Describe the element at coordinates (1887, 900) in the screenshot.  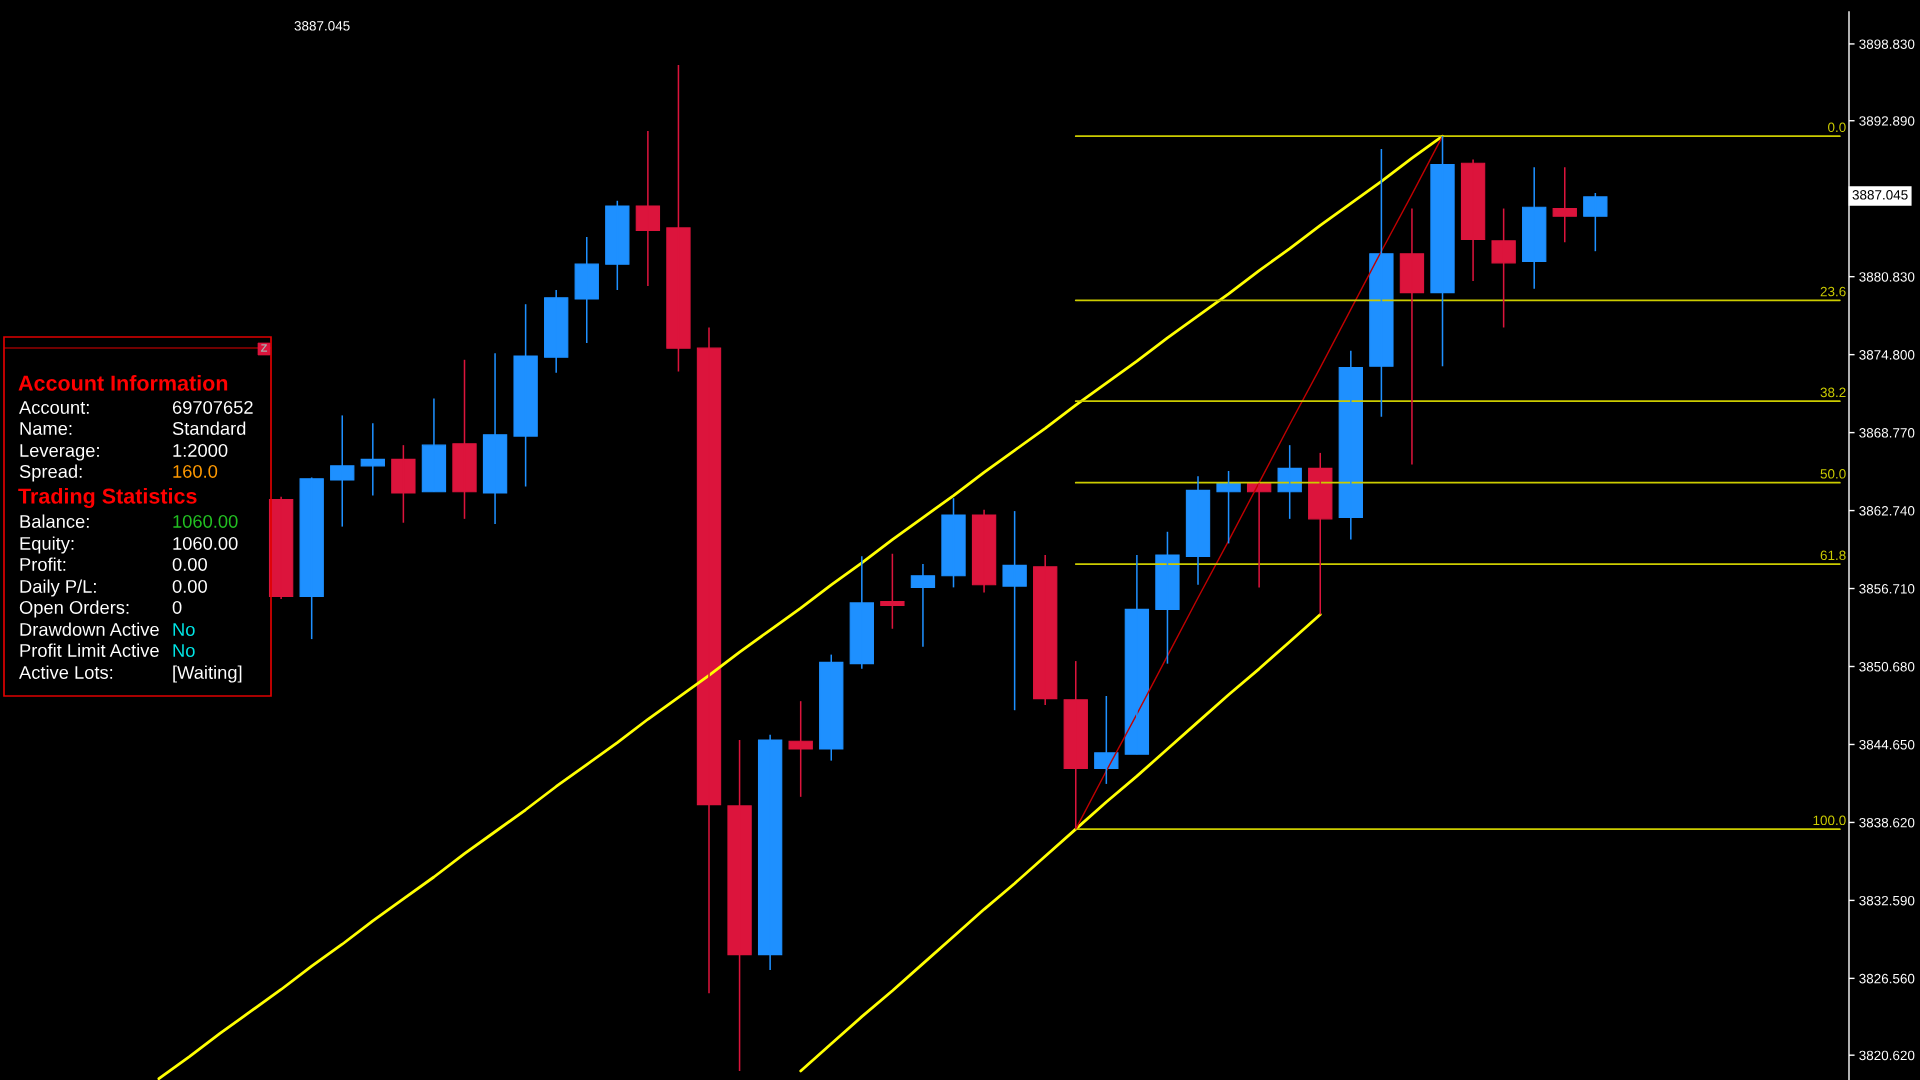
I see `y-tick-label: 3832.590` at that location.